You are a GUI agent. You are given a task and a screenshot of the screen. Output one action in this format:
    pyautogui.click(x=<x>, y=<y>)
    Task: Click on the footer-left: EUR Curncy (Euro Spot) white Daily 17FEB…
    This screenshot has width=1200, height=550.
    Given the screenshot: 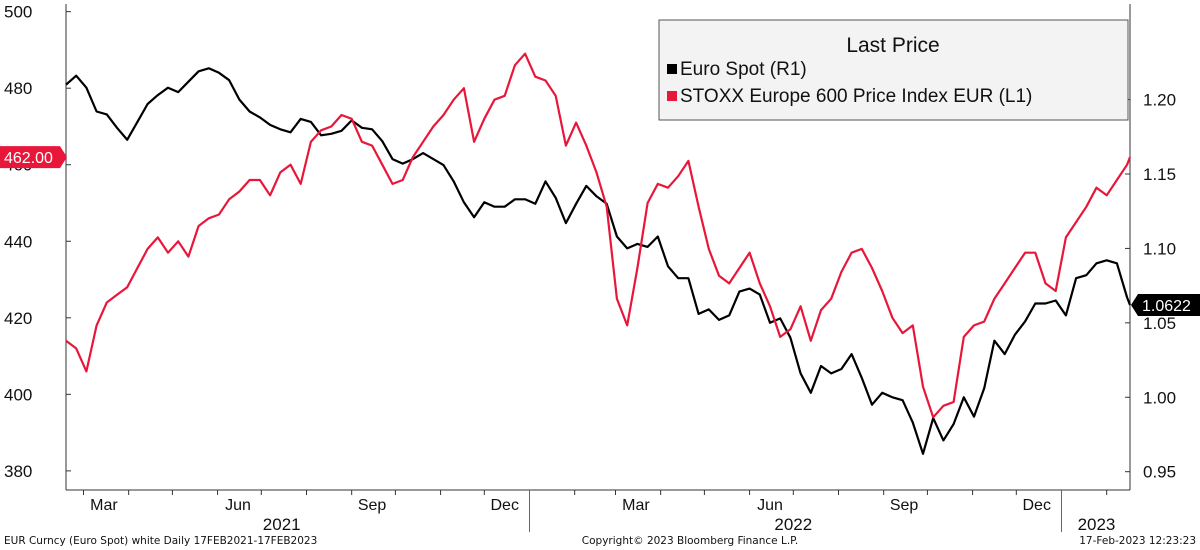 What is the action you would take?
    pyautogui.click(x=160, y=541)
    